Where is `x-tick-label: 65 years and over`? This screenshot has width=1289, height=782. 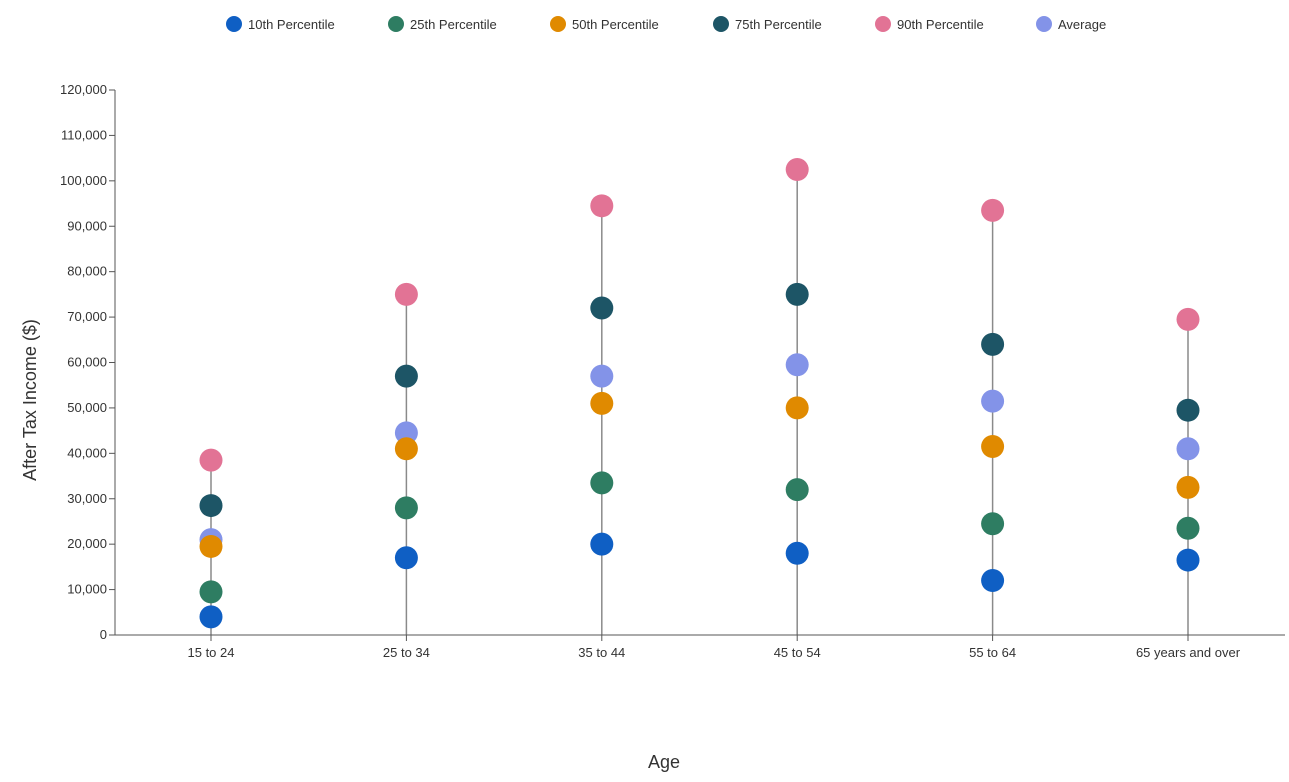
x-tick-label: 65 years and over is located at coordinates (1188, 652).